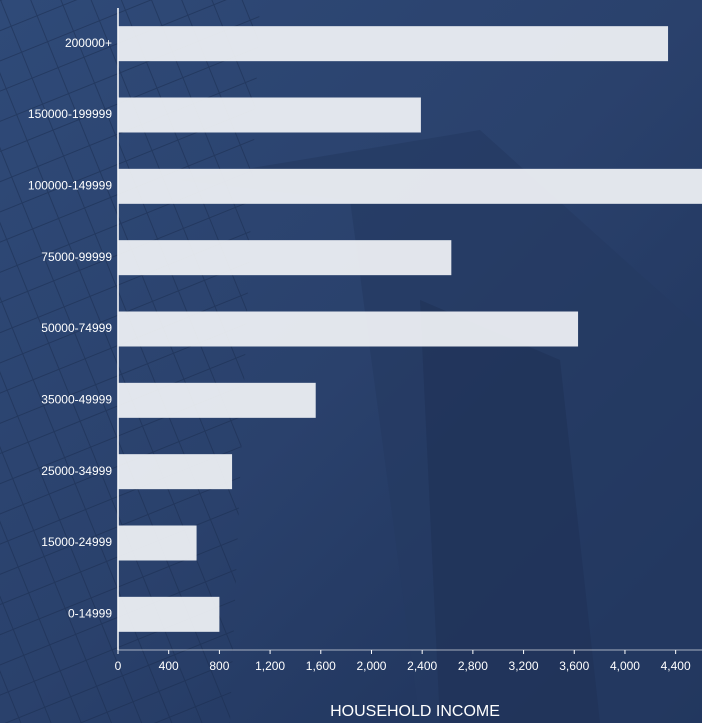 The image size is (702, 723). I want to click on x-tick-label: 1,200, so click(270, 666).